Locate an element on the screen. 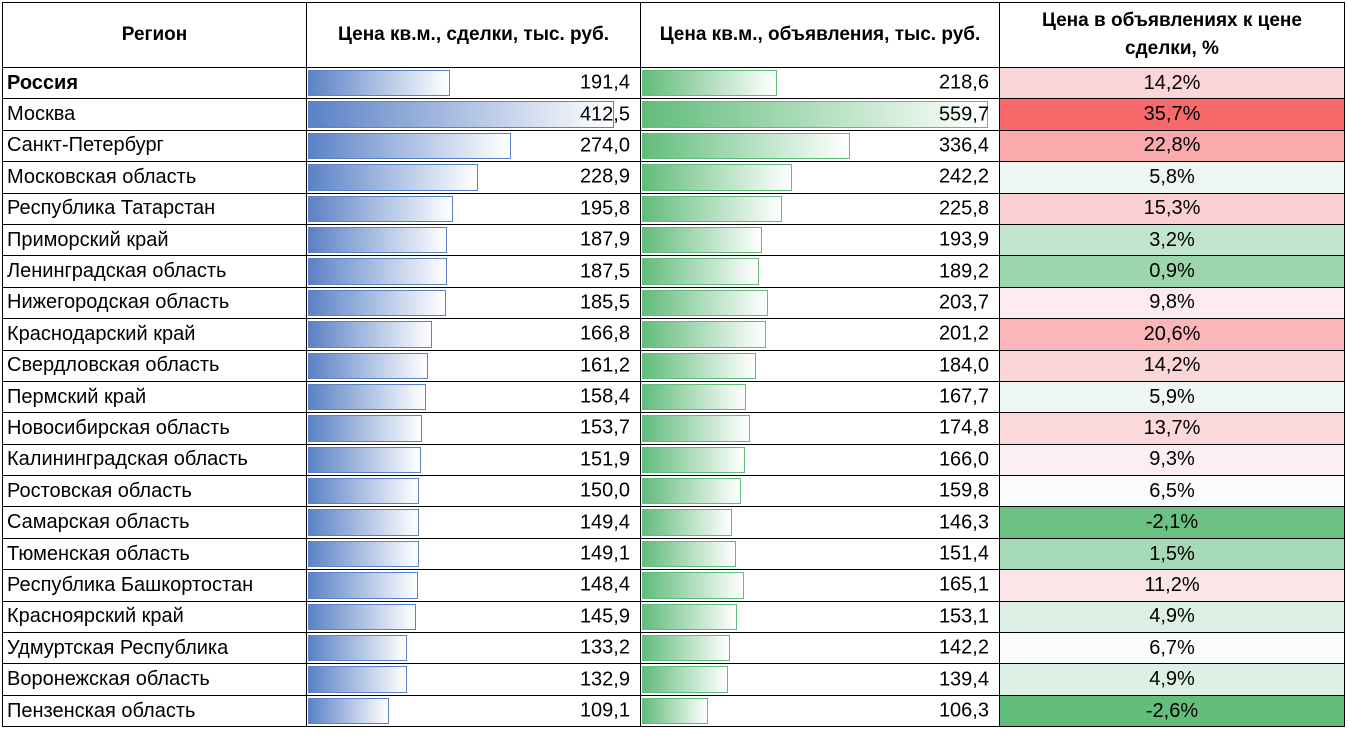 This screenshot has width=1348, height=735. table-row: Краснодарский край 166,8 201,2 20,6% is located at coordinates (673, 334).